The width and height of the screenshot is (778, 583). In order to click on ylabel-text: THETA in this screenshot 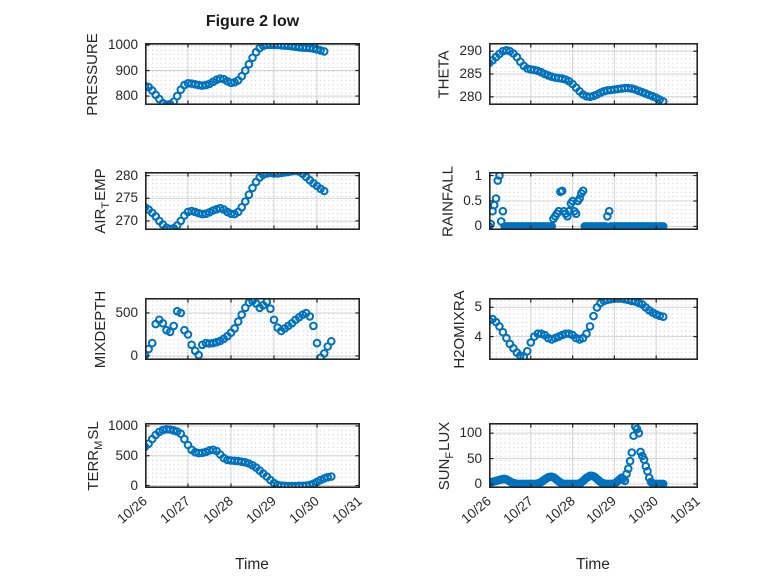, I will do `click(444, 74)`.